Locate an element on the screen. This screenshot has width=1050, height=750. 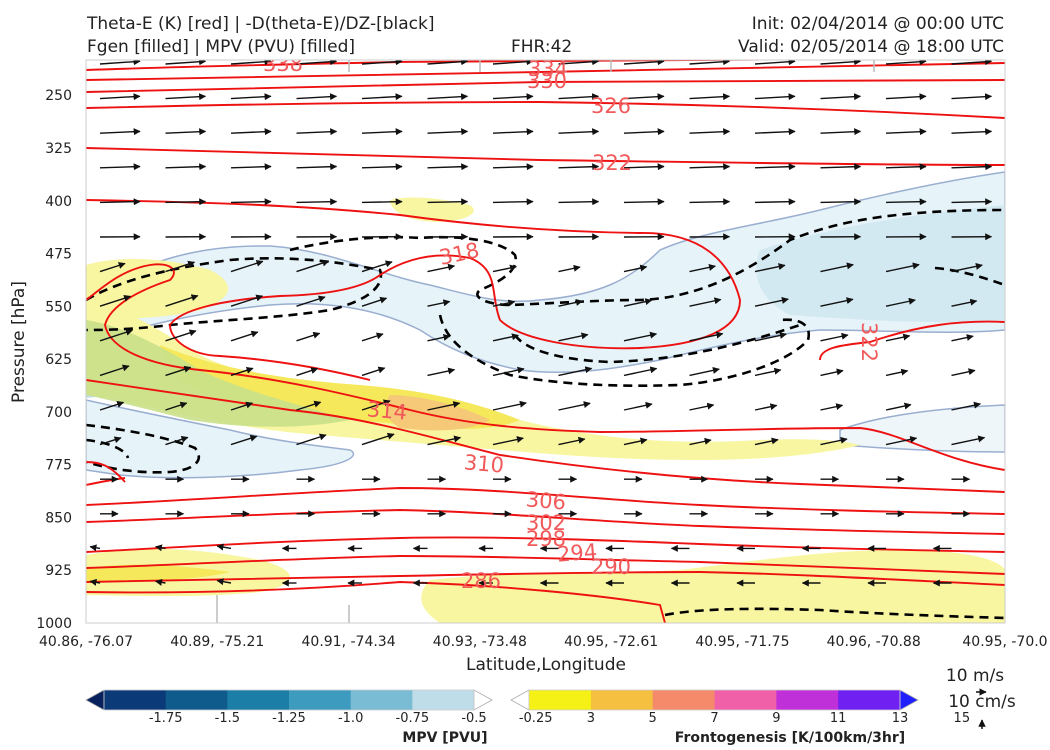
x-tick-label: 40.93, -73.48 is located at coordinates (480, 642).